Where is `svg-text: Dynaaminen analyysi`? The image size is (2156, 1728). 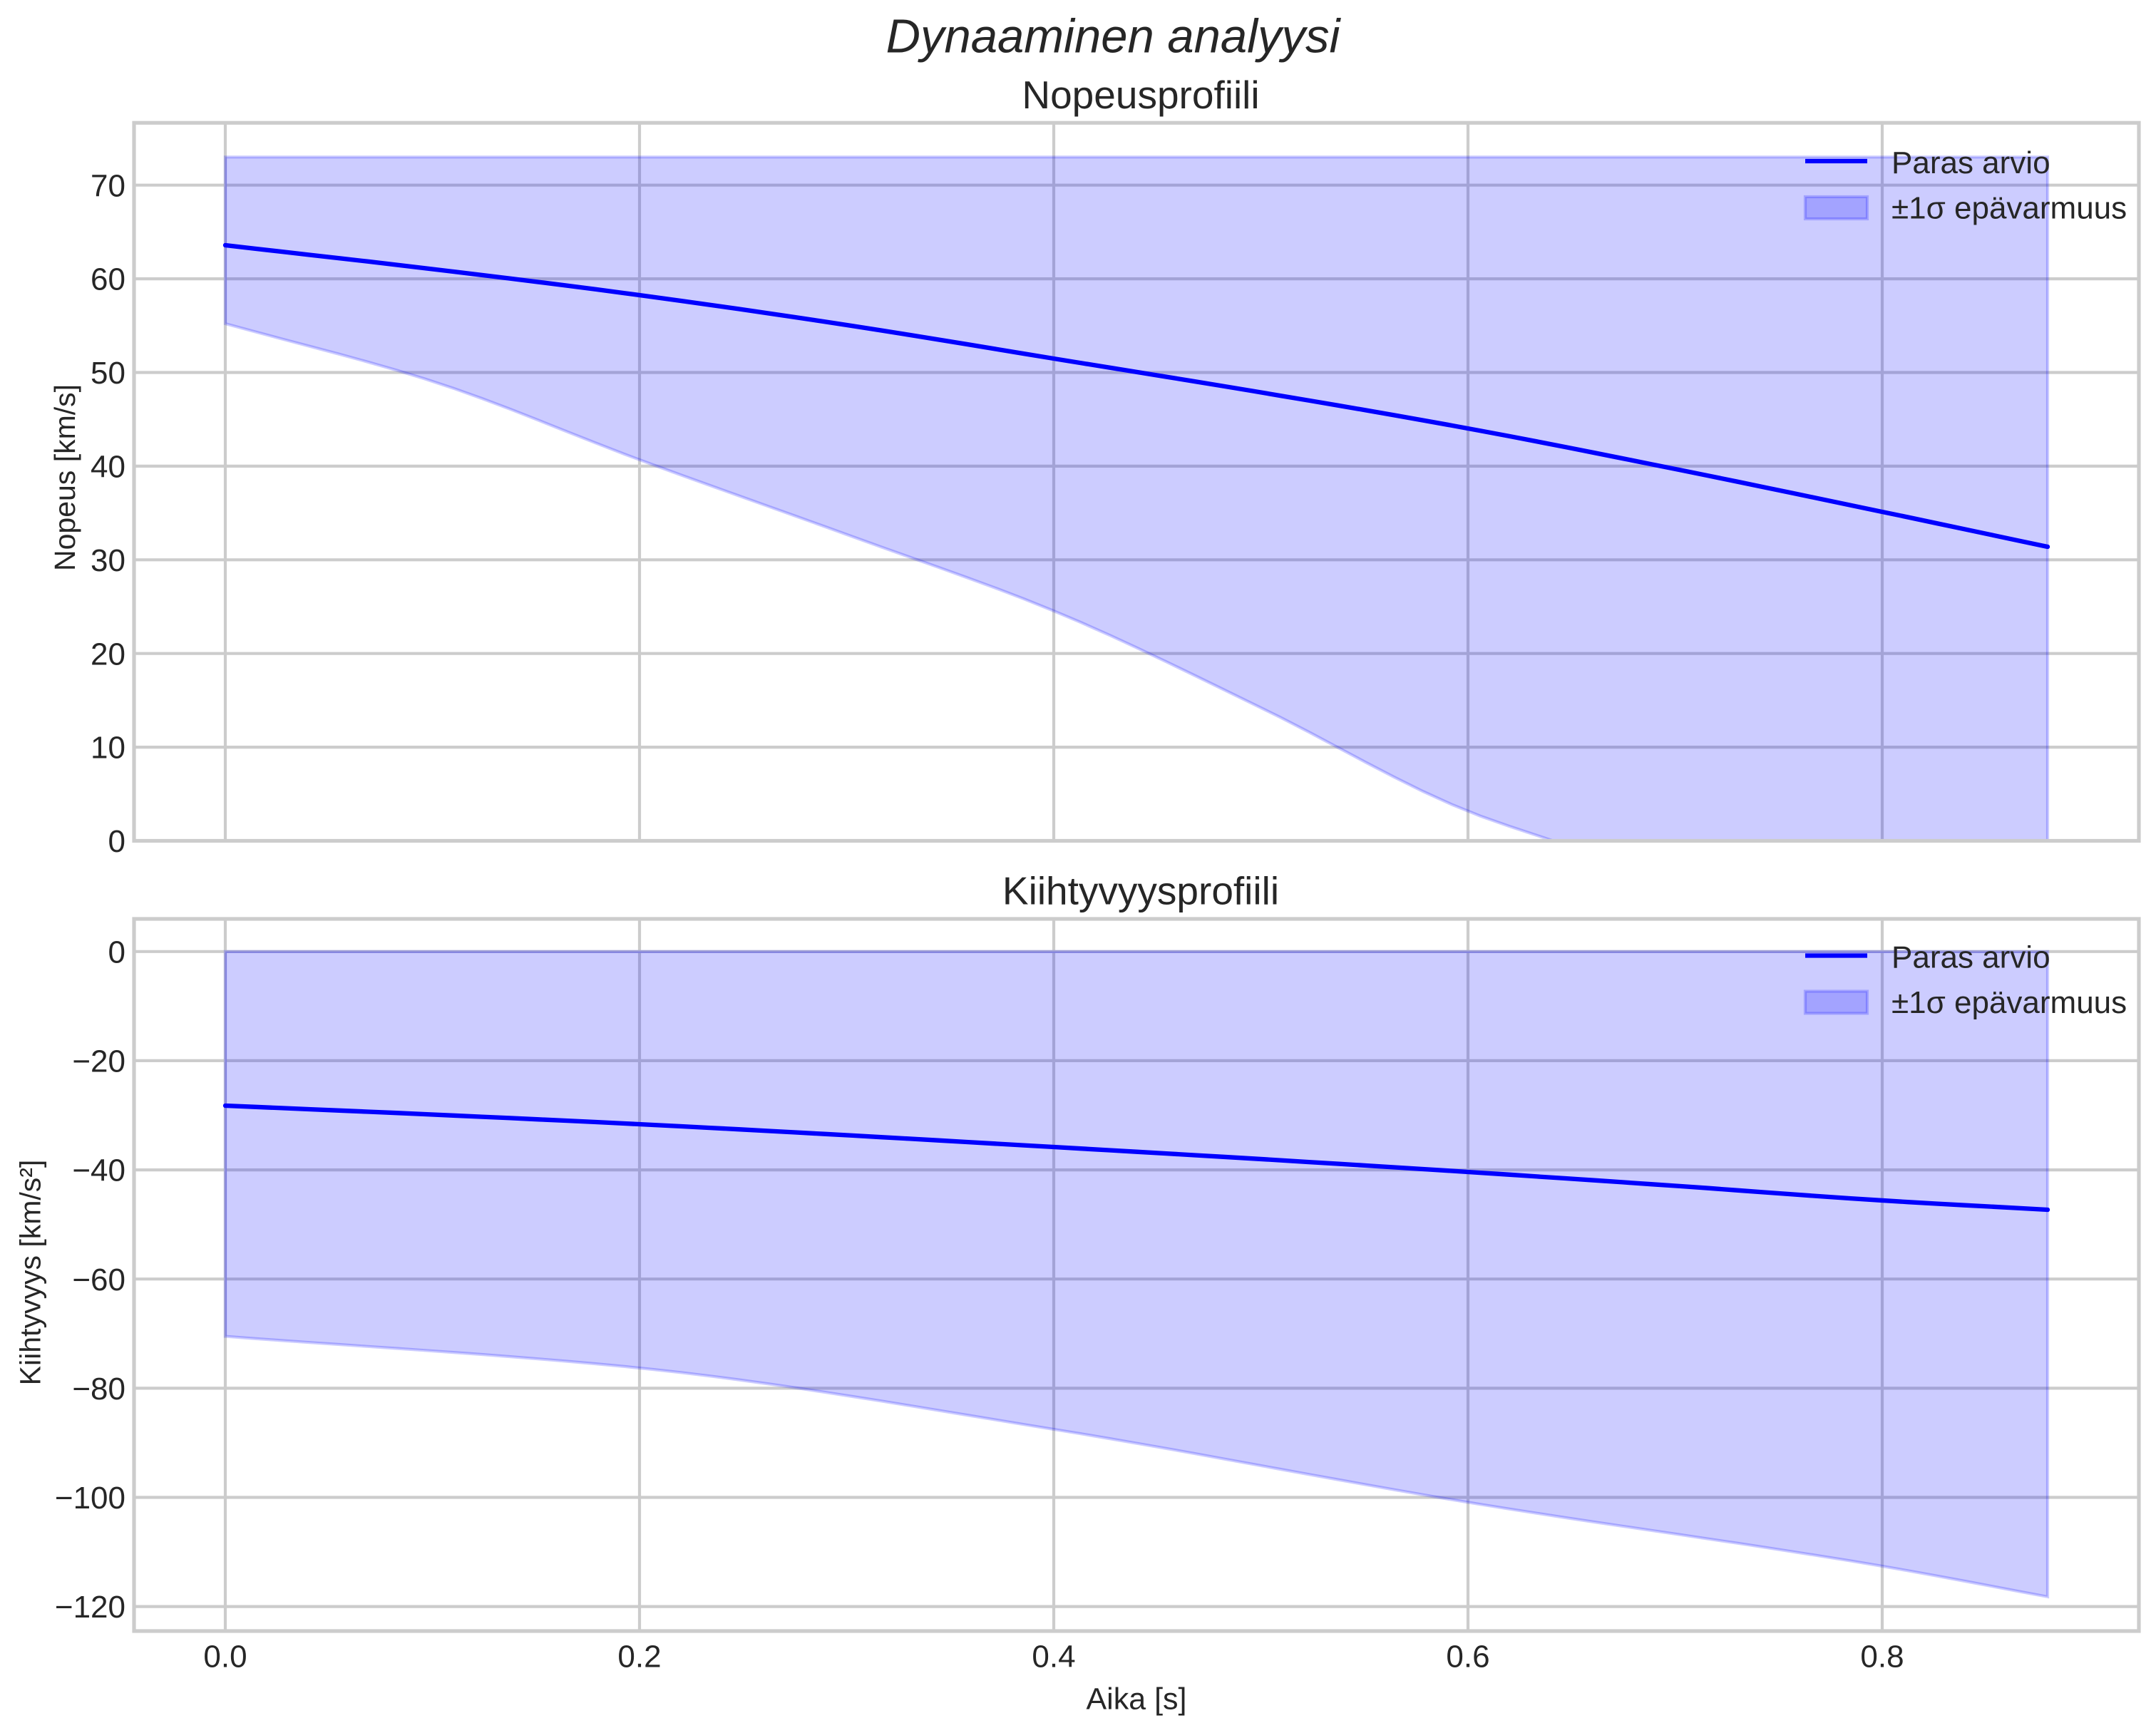
svg-text: Dynaaminen analyysi is located at coordinates (1114, 36).